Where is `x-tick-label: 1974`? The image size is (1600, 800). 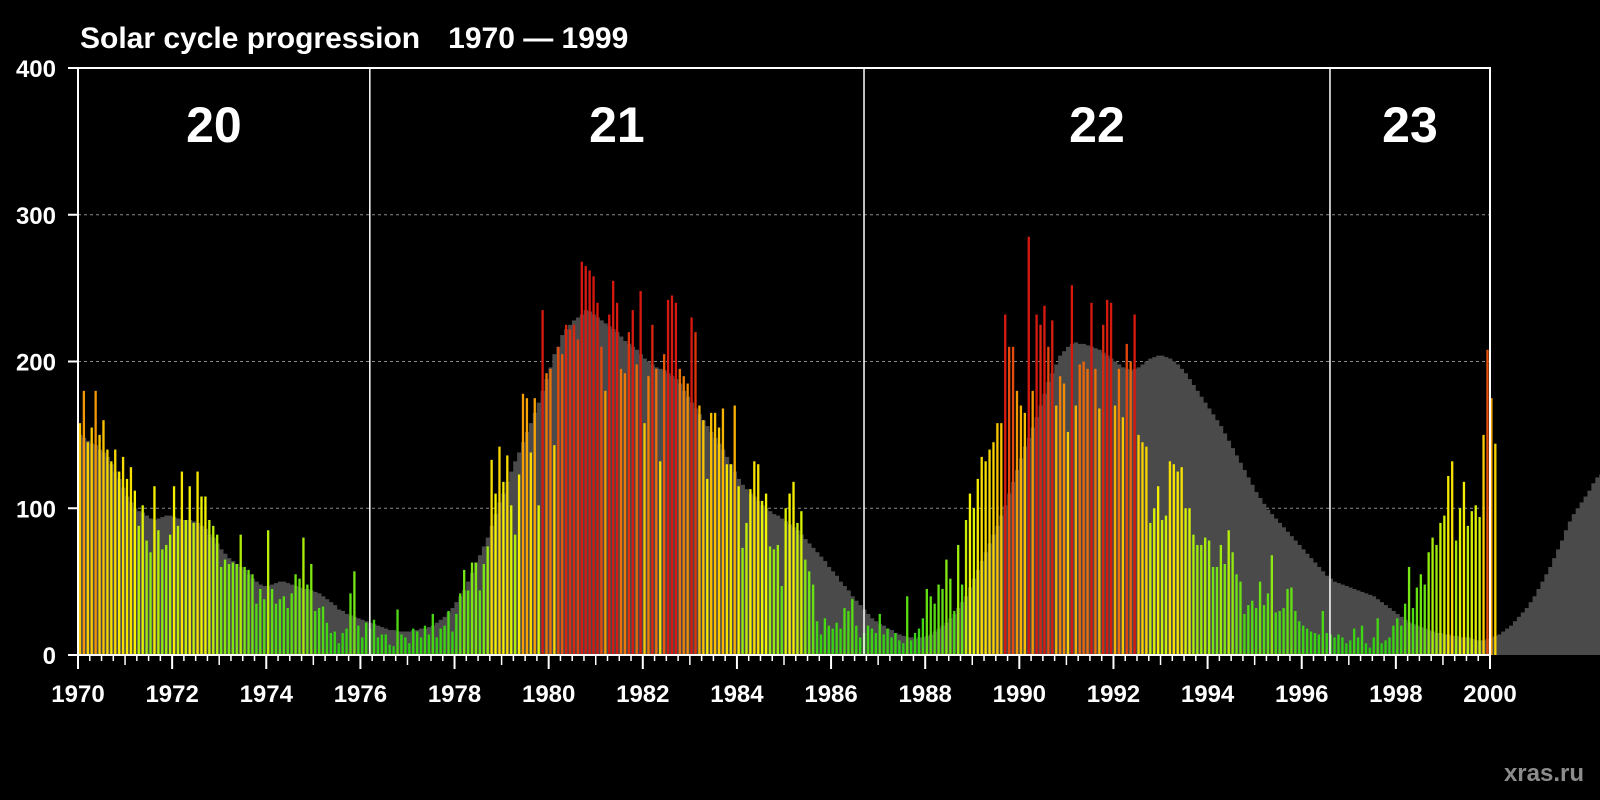 x-tick-label: 1974 is located at coordinates (267, 694).